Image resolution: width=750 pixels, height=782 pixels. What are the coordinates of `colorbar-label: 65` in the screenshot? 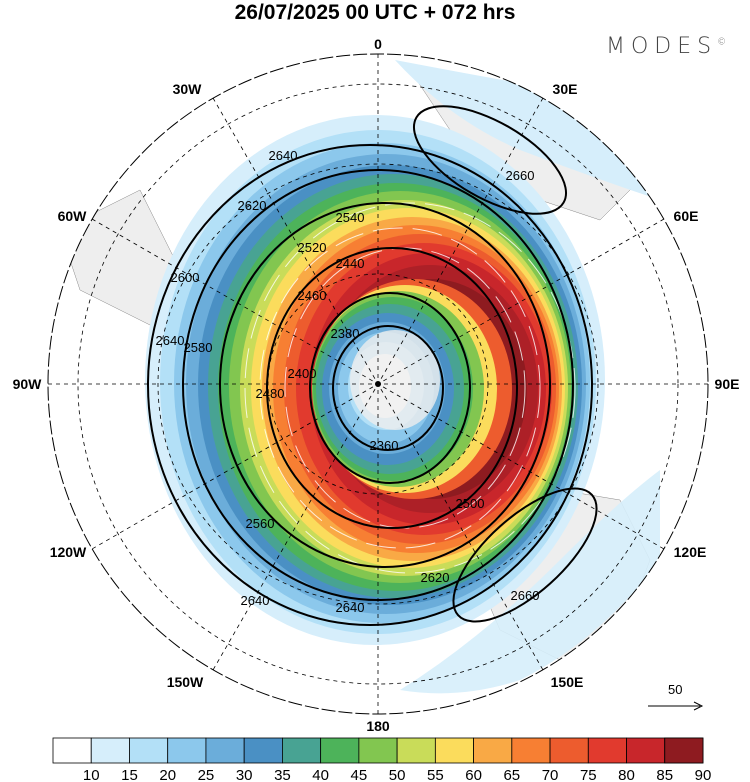 It's located at (511, 774).